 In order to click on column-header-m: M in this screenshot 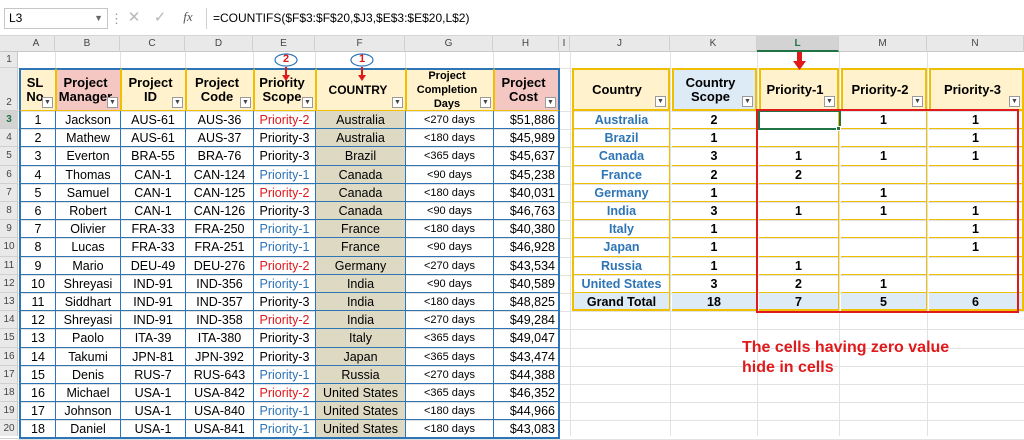, I will do `click(883, 44)`.